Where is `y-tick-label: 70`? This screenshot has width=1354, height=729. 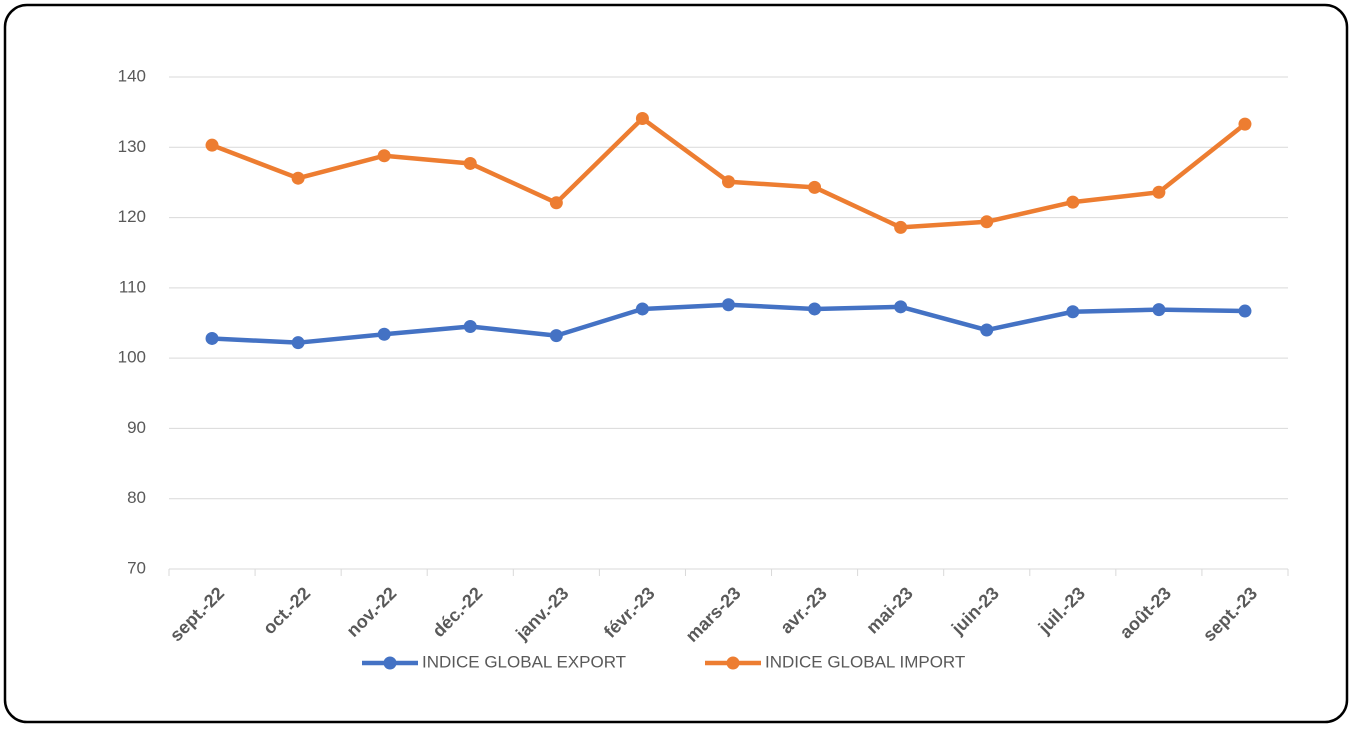
y-tick-label: 70 is located at coordinates (136, 567).